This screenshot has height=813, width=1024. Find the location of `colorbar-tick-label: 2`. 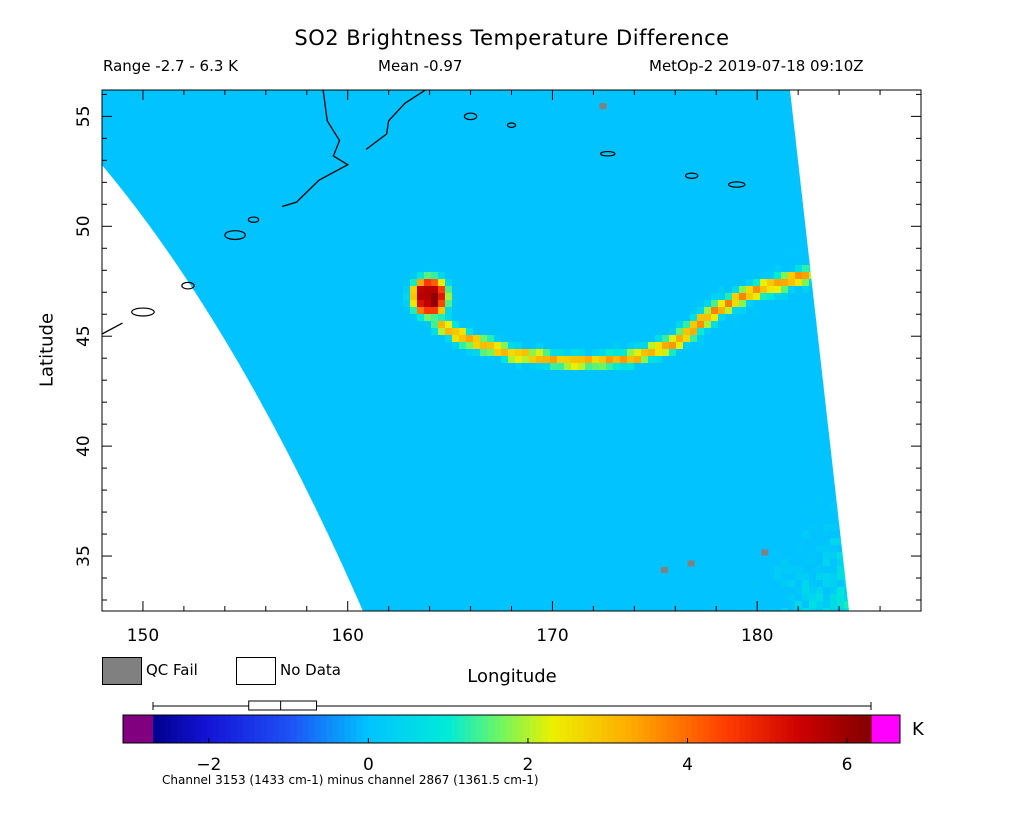

colorbar-tick-label: 2 is located at coordinates (528, 765).